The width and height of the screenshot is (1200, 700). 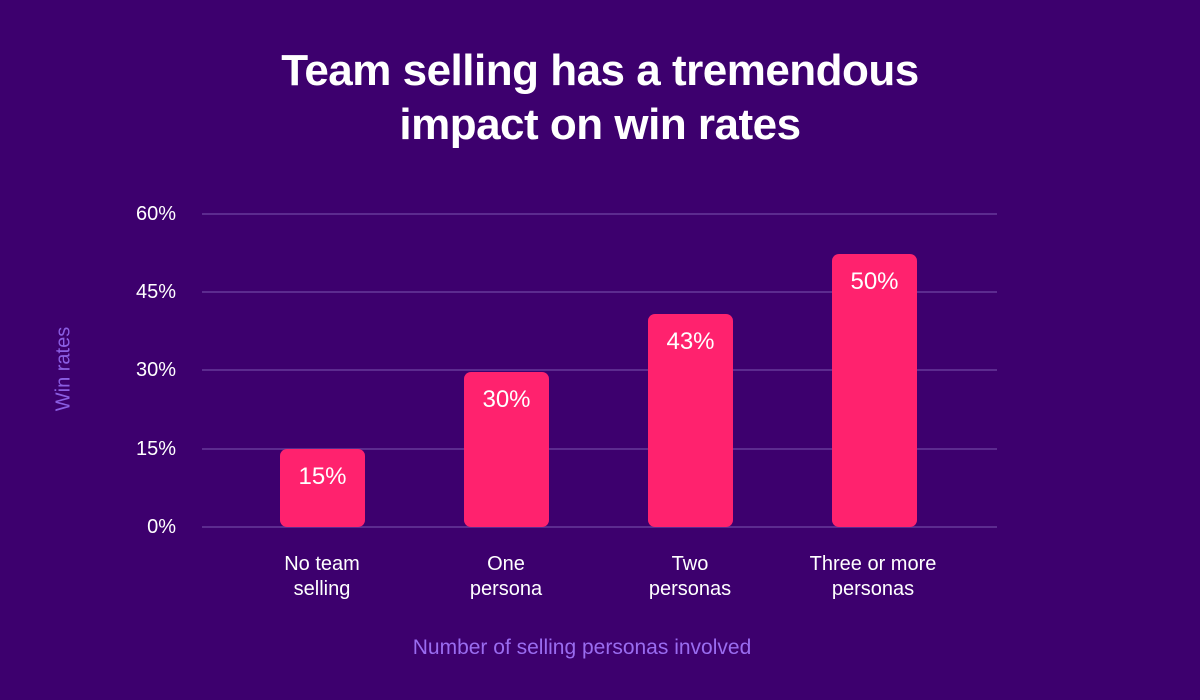 I want to click on y-tick-30: 30%, so click(x=155, y=370).